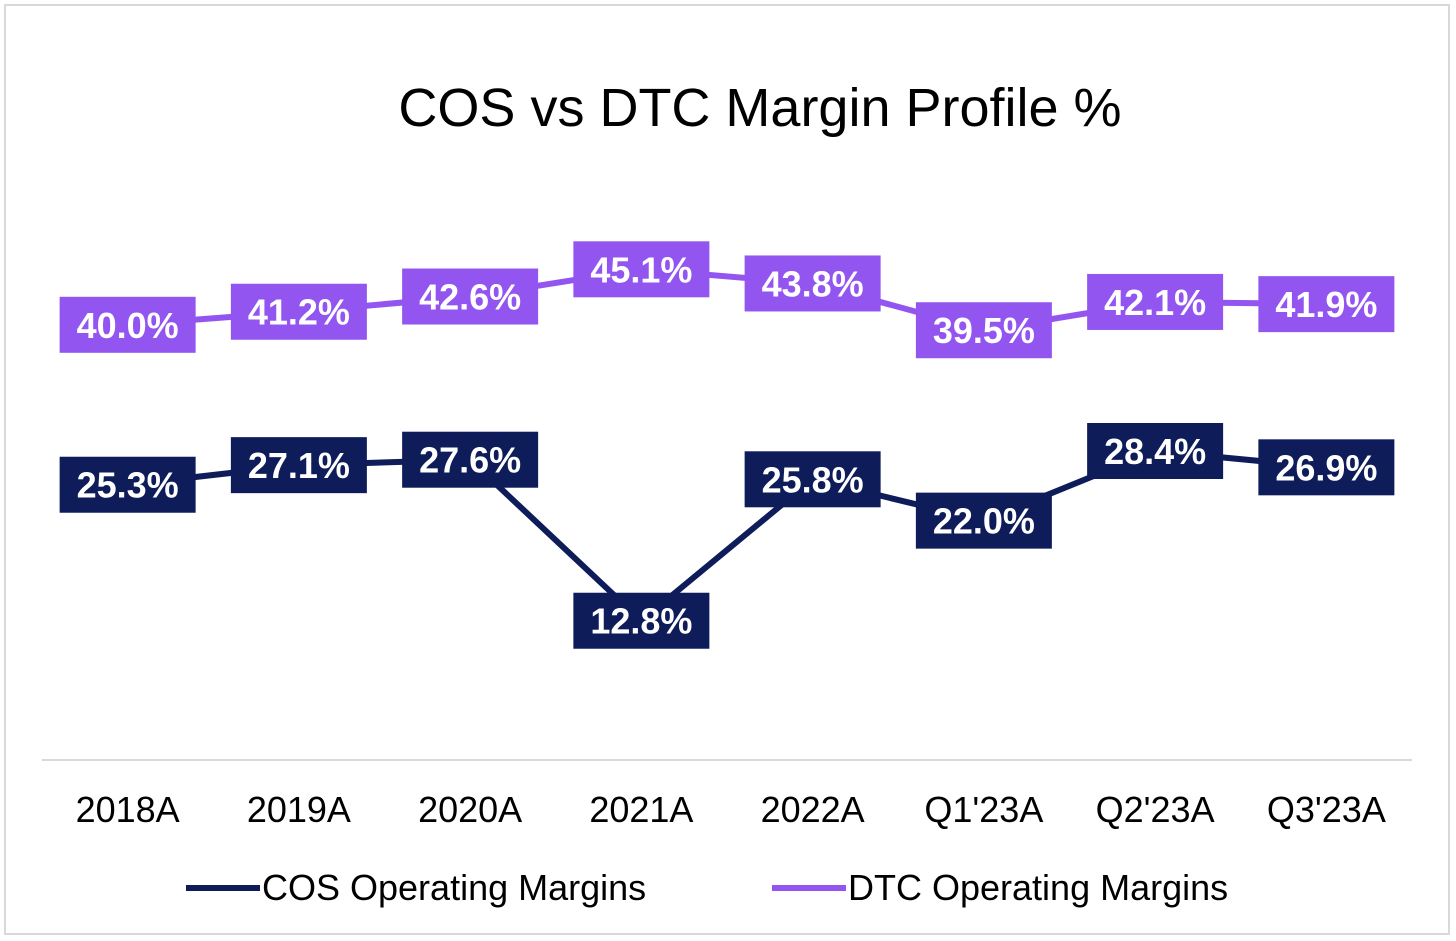 This screenshot has width=1456, height=941. What do you see at coordinates (759, 108) in the screenshot?
I see `chart-title: COS vs DTC Margin Profile %` at bounding box center [759, 108].